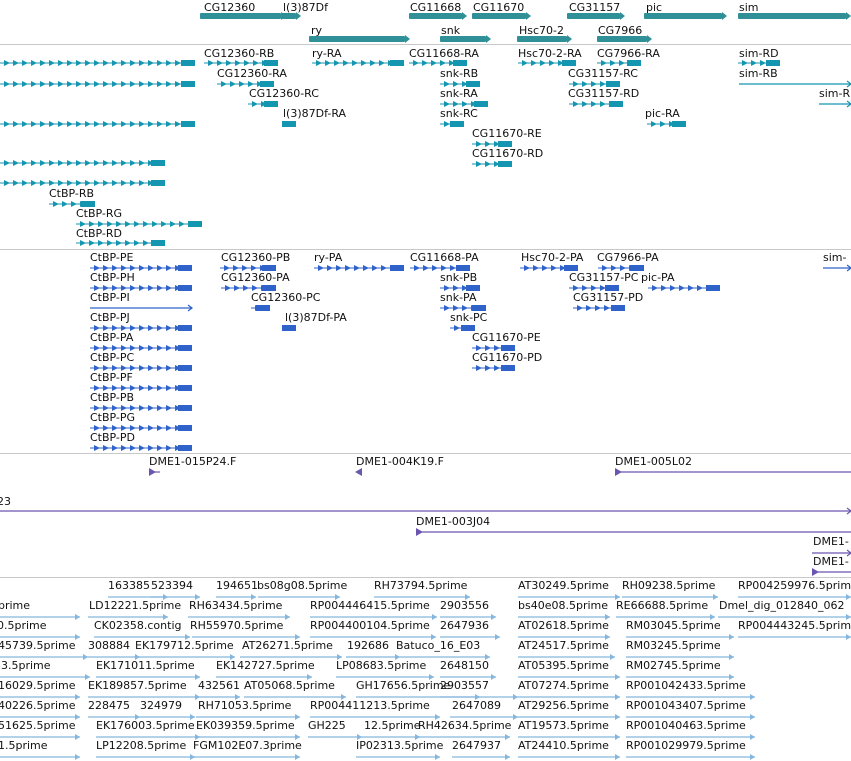 This screenshot has height=761, width=851. Describe the element at coordinates (314, 321) in the screenshot. I see `protein-feature-l-3-87df-pa-13: l(3)87Df-PA` at that location.